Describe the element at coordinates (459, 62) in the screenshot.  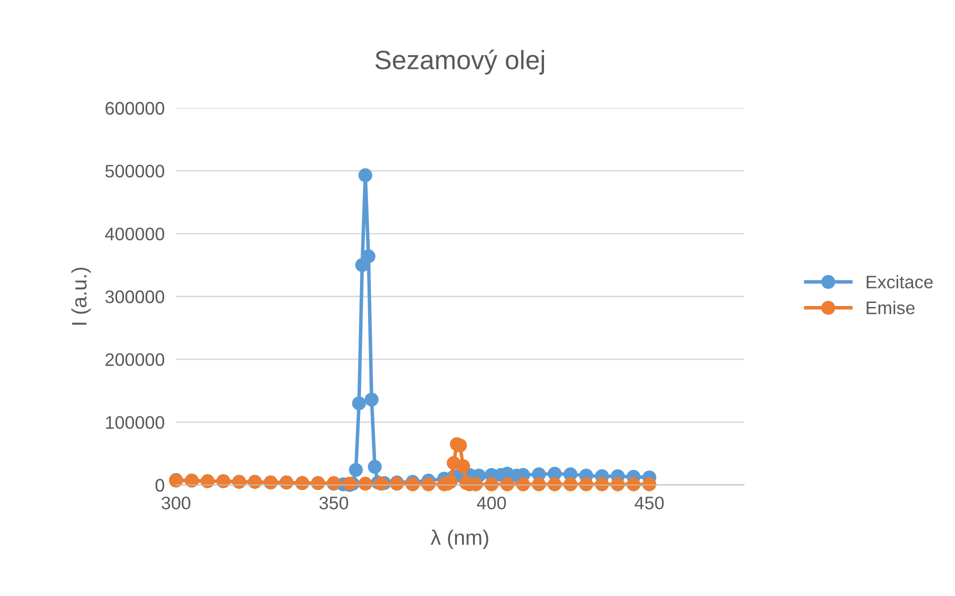
I see `chart-title: Sezamový olej` at that location.